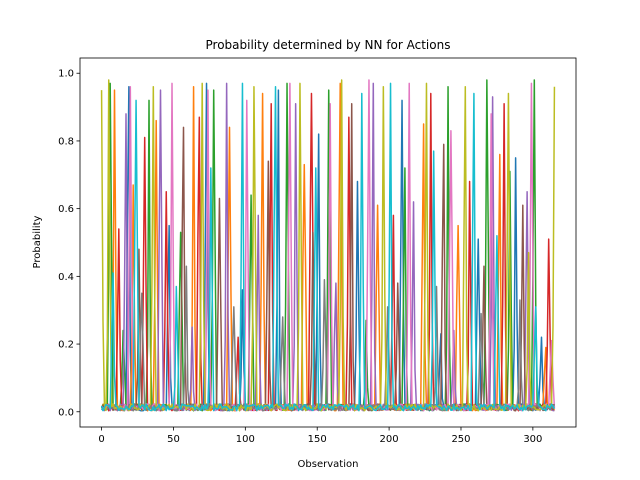  I want to click on y-tick-label: 1.0, so click(66, 74).